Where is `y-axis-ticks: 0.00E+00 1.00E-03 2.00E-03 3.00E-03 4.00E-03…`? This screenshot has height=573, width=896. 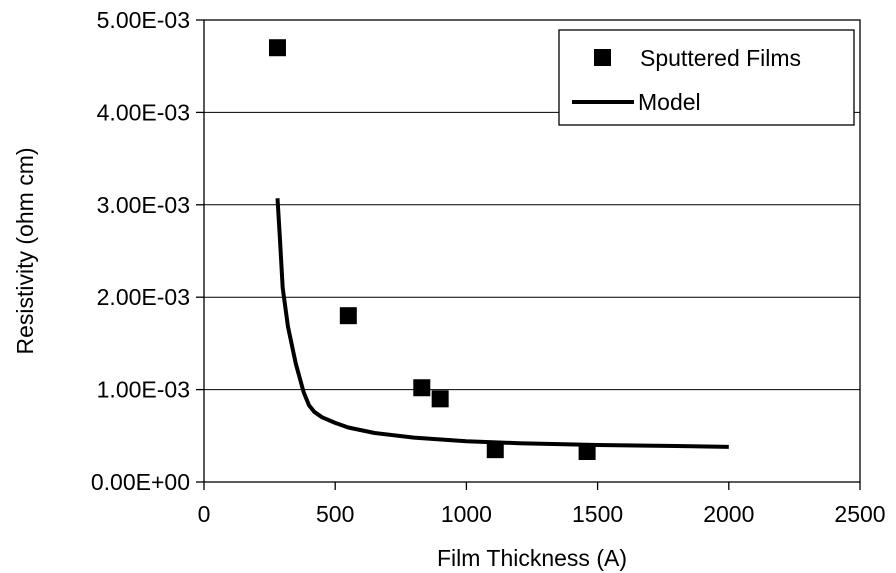 y-axis-ticks: 0.00E+00 1.00E-03 2.00E-03 3.00E-03 4.00E-03… is located at coordinates (147, 251).